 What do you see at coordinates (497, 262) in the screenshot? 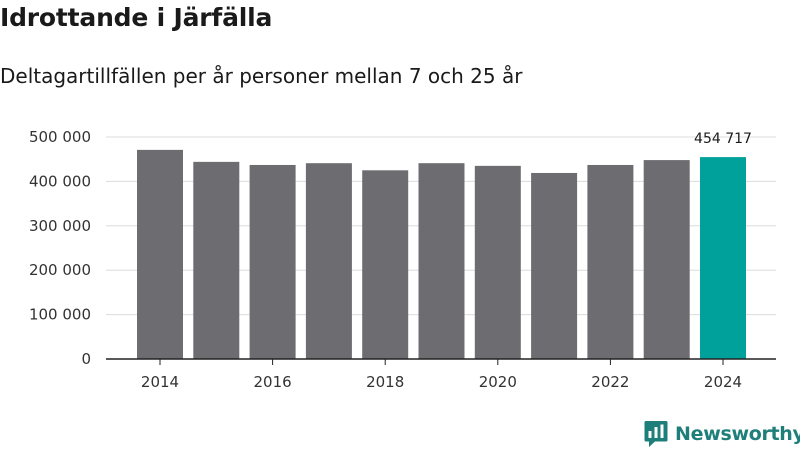
I see `bar-2020` at bounding box center [497, 262].